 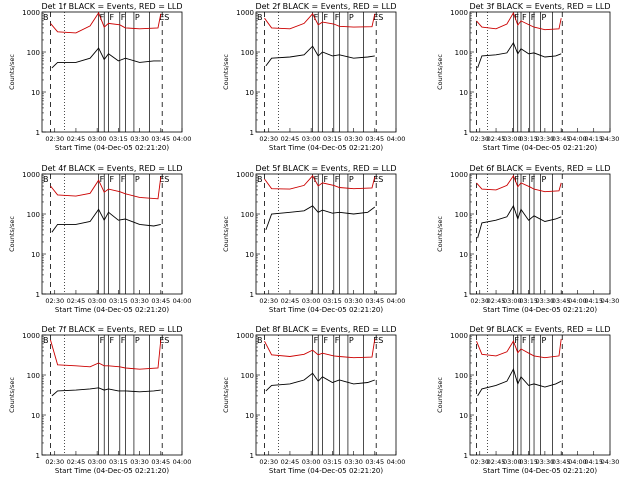 What do you see at coordinates (593, 139) in the screenshot?
I see `x-tick-label: 04:15` at bounding box center [593, 139].